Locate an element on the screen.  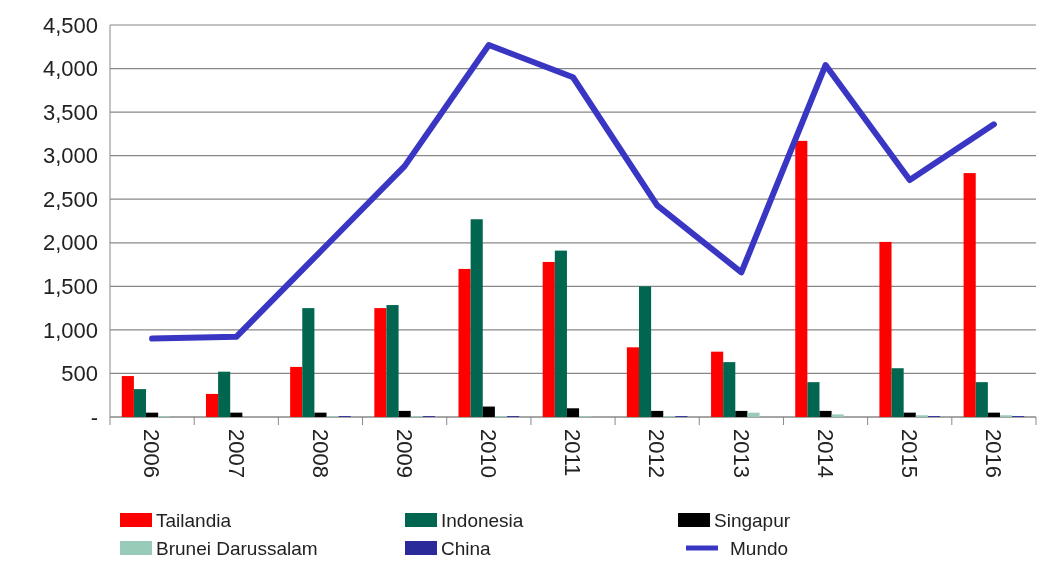
y-tick-label: 3,000 is located at coordinates (70, 156).